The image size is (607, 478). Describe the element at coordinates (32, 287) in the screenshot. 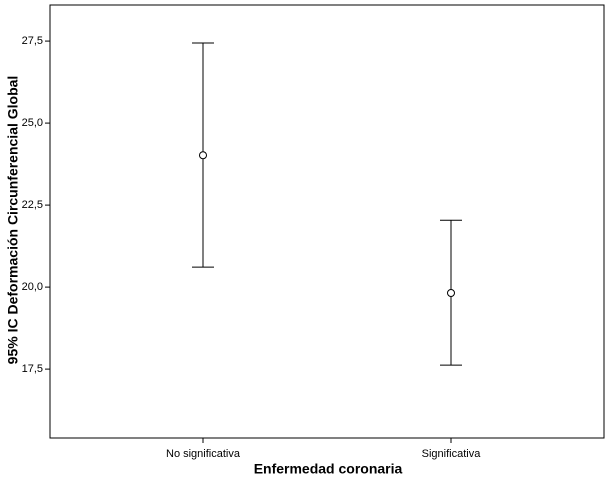

I see `y-tick-label: 20,0` at that location.